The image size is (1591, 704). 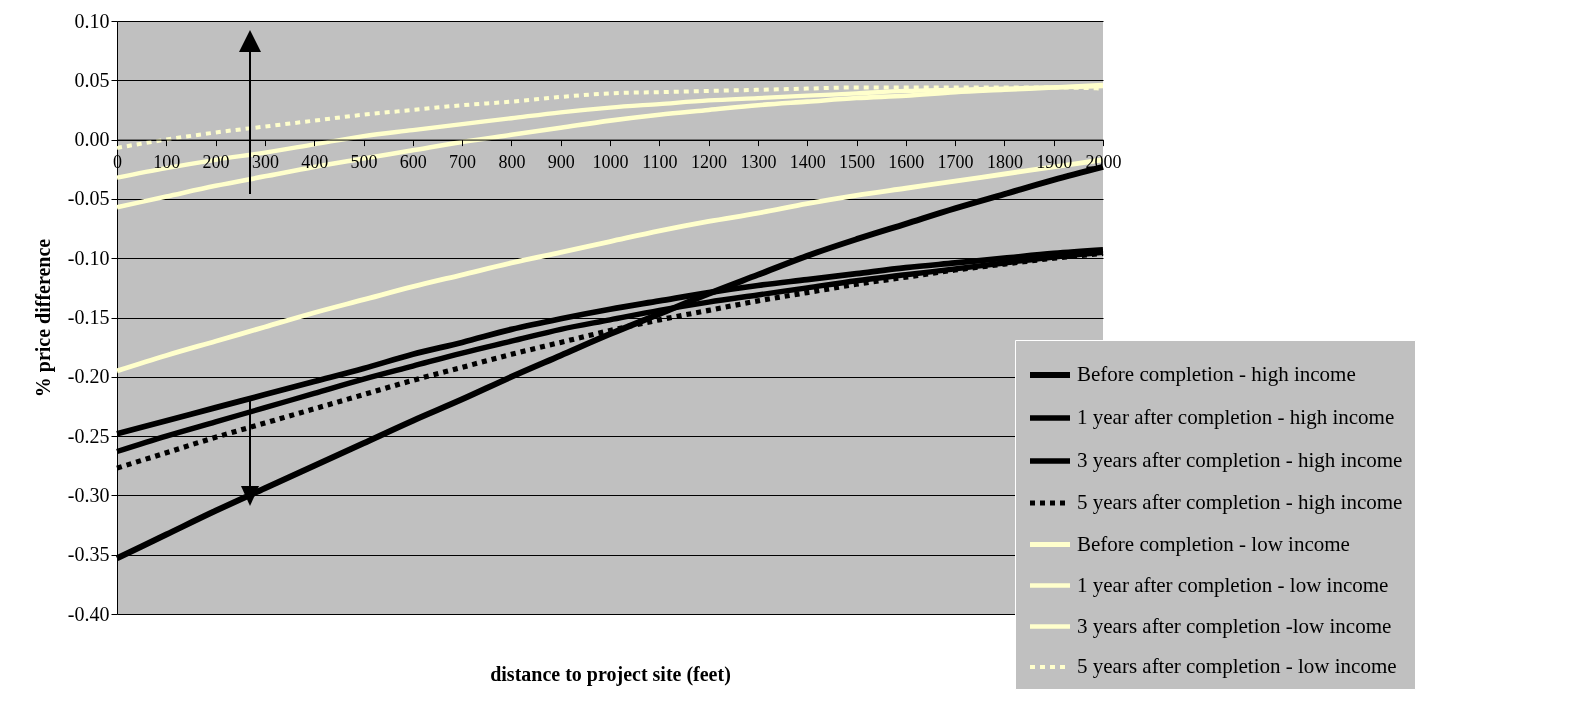 What do you see at coordinates (92, 79) in the screenshot?
I see `y-tick-label: 0.05` at bounding box center [92, 79].